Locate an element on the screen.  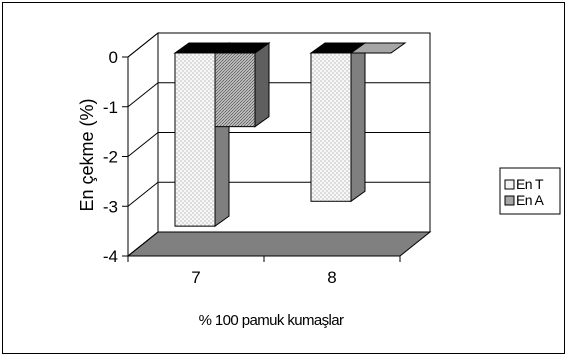
floor-panel is located at coordinates (279, 244).